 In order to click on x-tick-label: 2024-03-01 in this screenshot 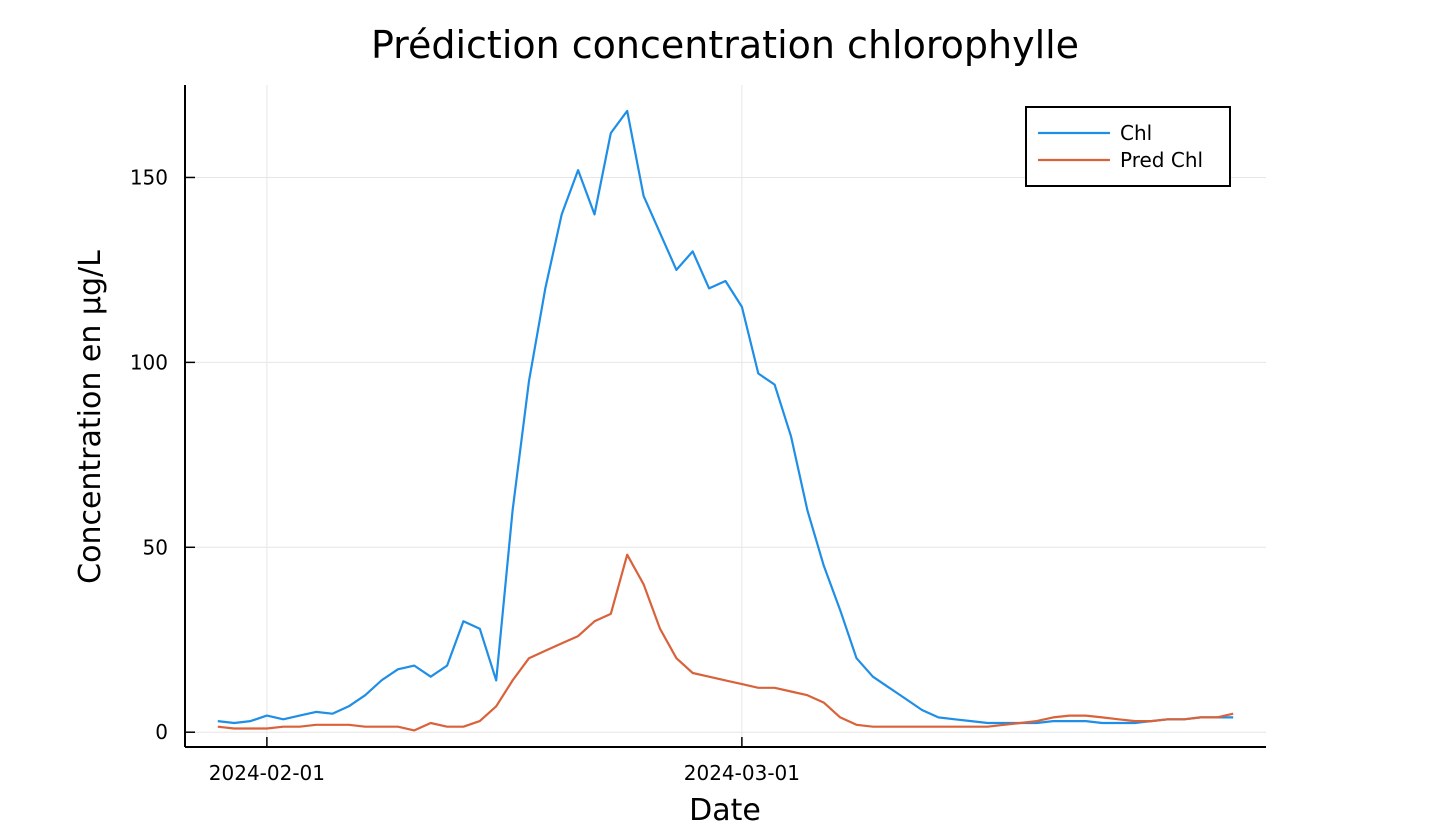, I will do `click(742, 773)`.